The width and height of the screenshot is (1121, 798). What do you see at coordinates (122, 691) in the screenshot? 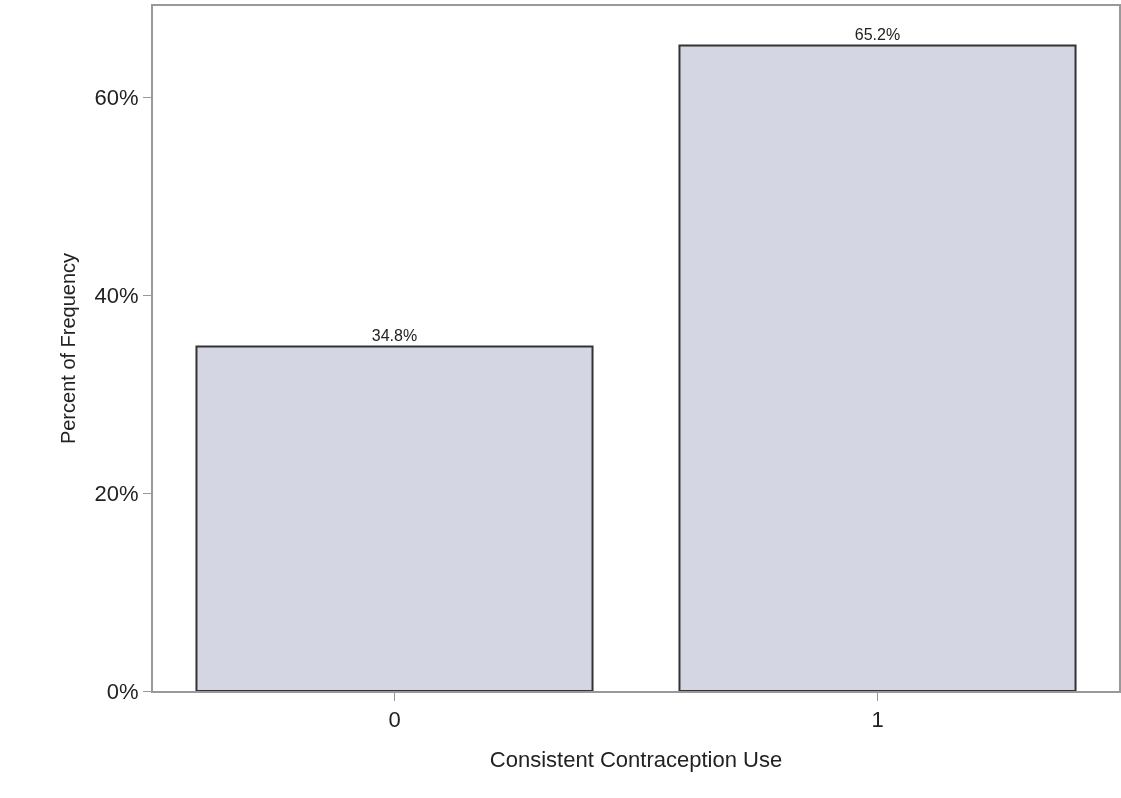
I see `y-tick-label: 0%` at bounding box center [122, 691].